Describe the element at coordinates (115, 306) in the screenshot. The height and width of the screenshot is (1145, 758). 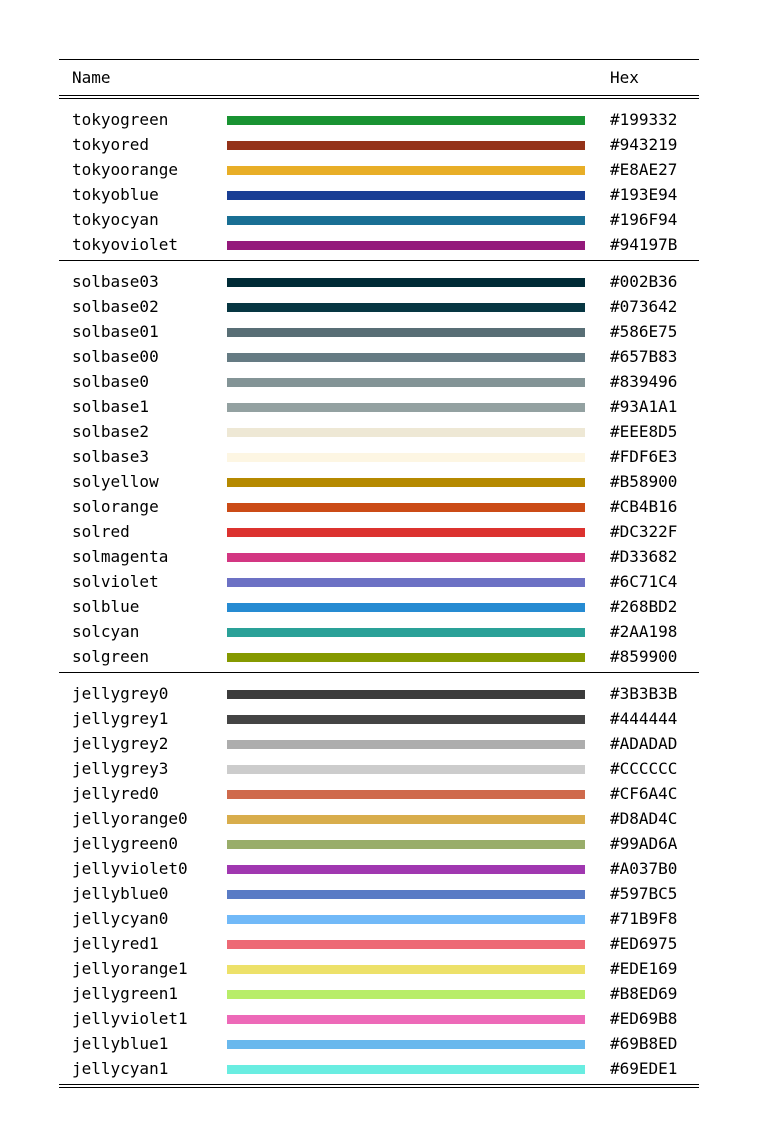
I see `color-name: solbase02` at that location.